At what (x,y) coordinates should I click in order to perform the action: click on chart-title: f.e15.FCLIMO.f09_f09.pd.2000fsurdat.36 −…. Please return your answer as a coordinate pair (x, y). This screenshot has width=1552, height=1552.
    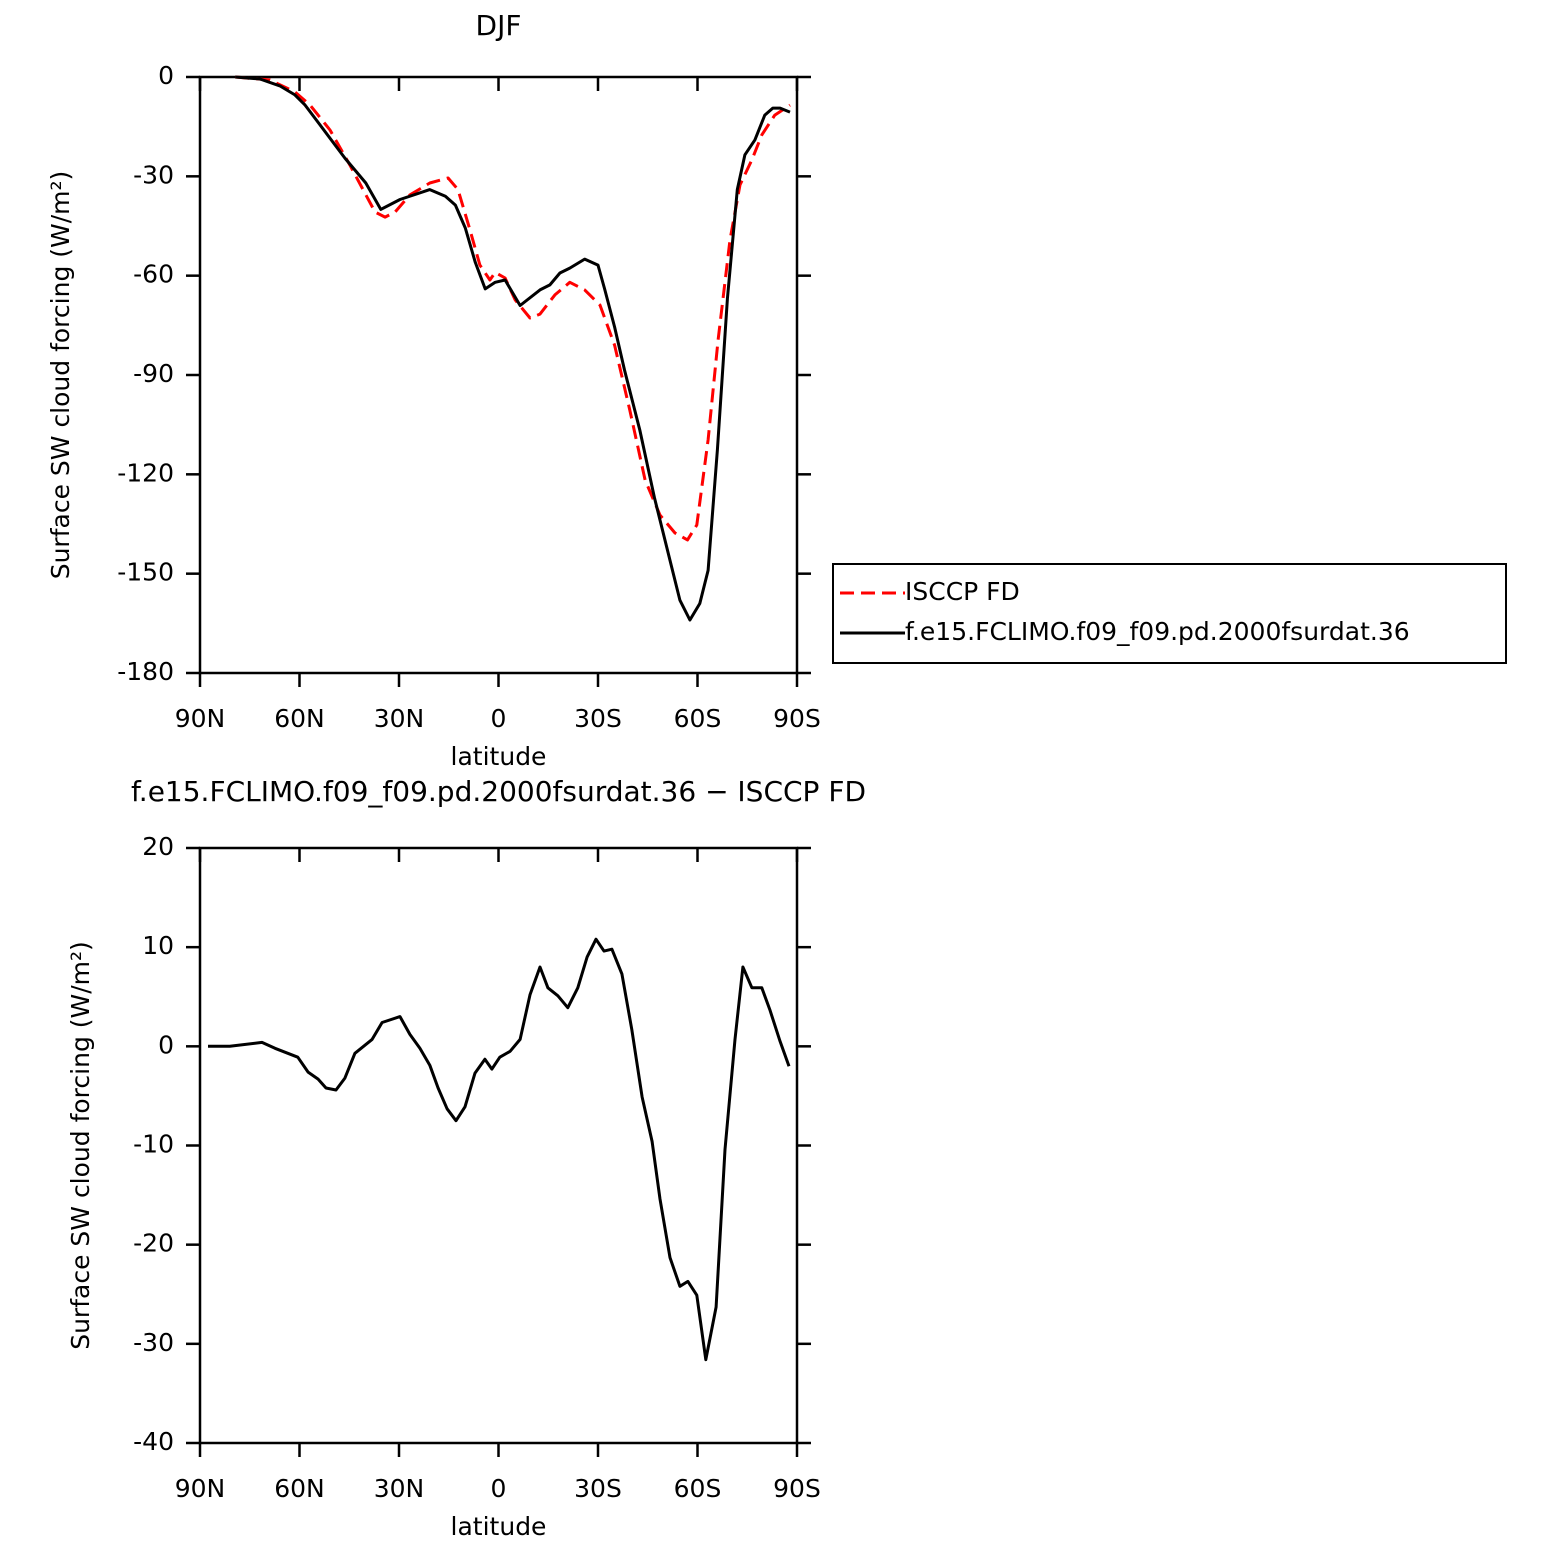
    Looking at the image, I should click on (498, 791).